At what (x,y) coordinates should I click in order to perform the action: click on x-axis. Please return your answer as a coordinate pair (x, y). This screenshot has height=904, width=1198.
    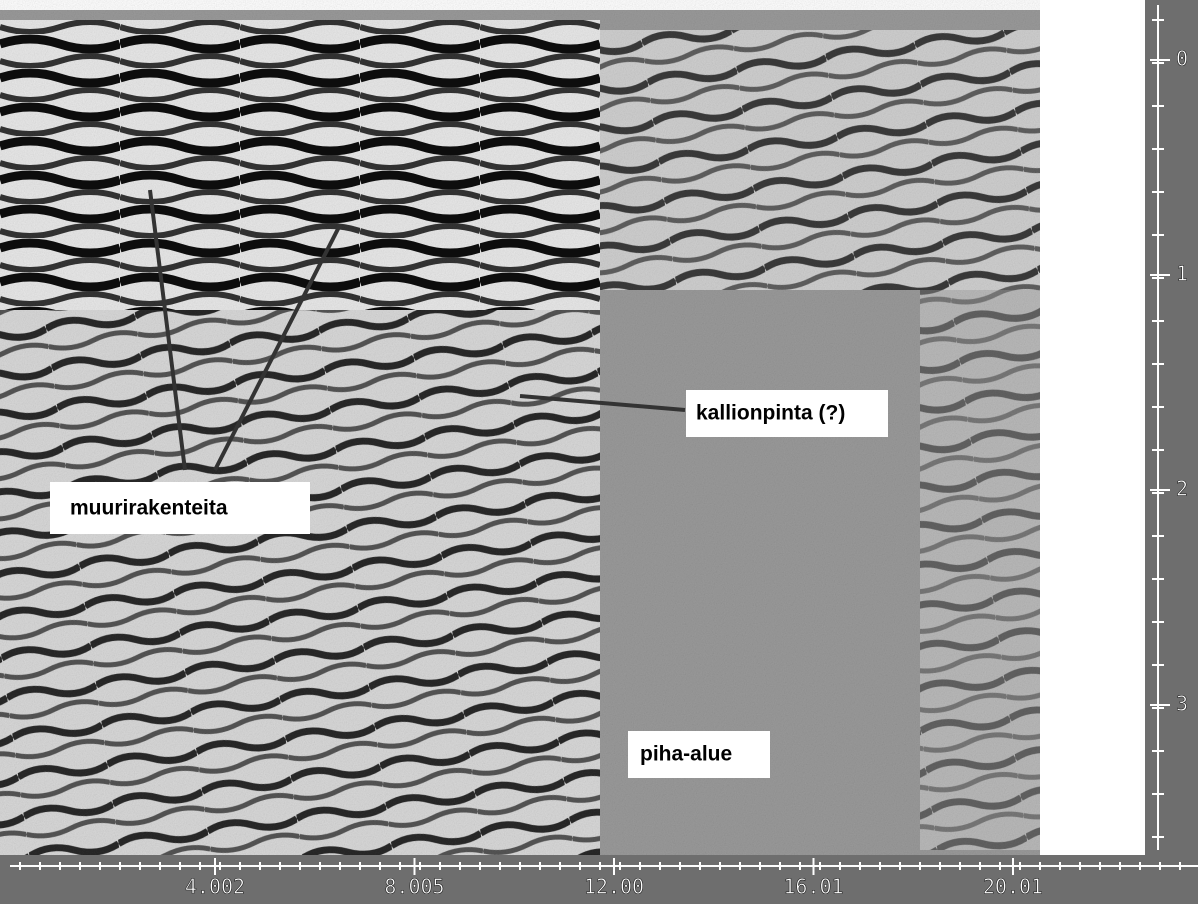
    Looking at the image, I should click on (599, 879).